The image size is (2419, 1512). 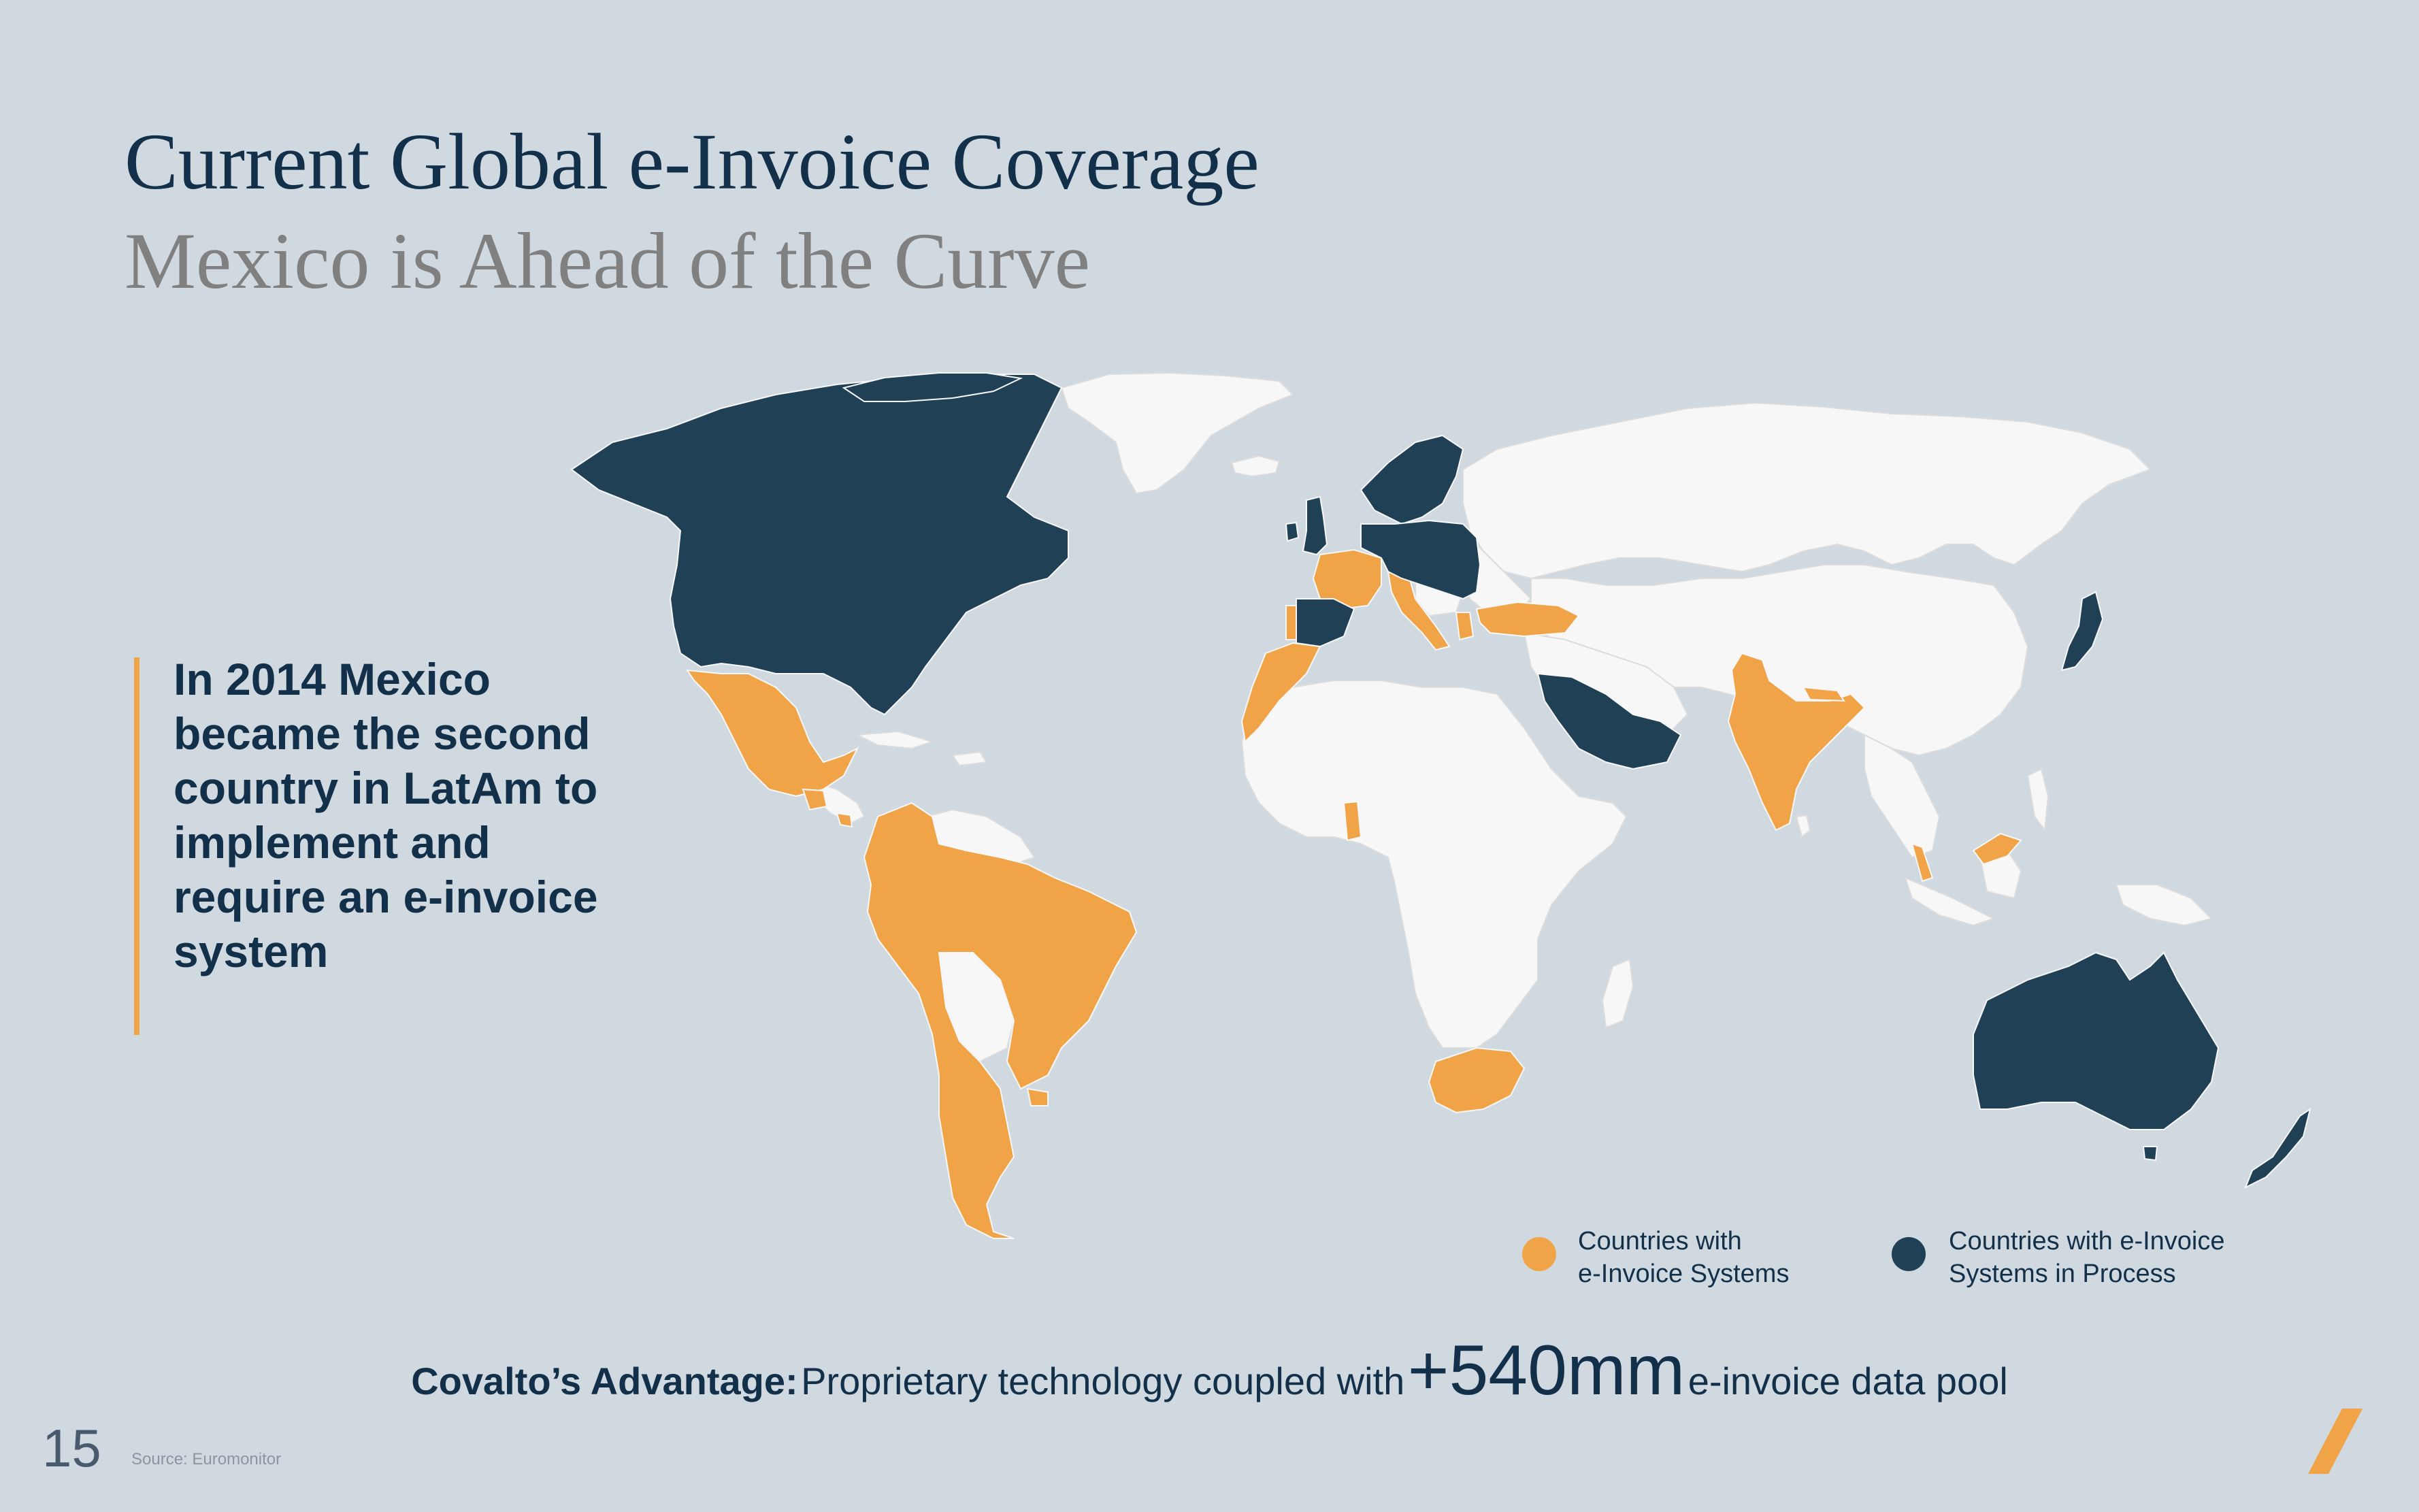 What do you see at coordinates (2335, 1441) in the screenshot?
I see `brand-slash-logo-icon` at bounding box center [2335, 1441].